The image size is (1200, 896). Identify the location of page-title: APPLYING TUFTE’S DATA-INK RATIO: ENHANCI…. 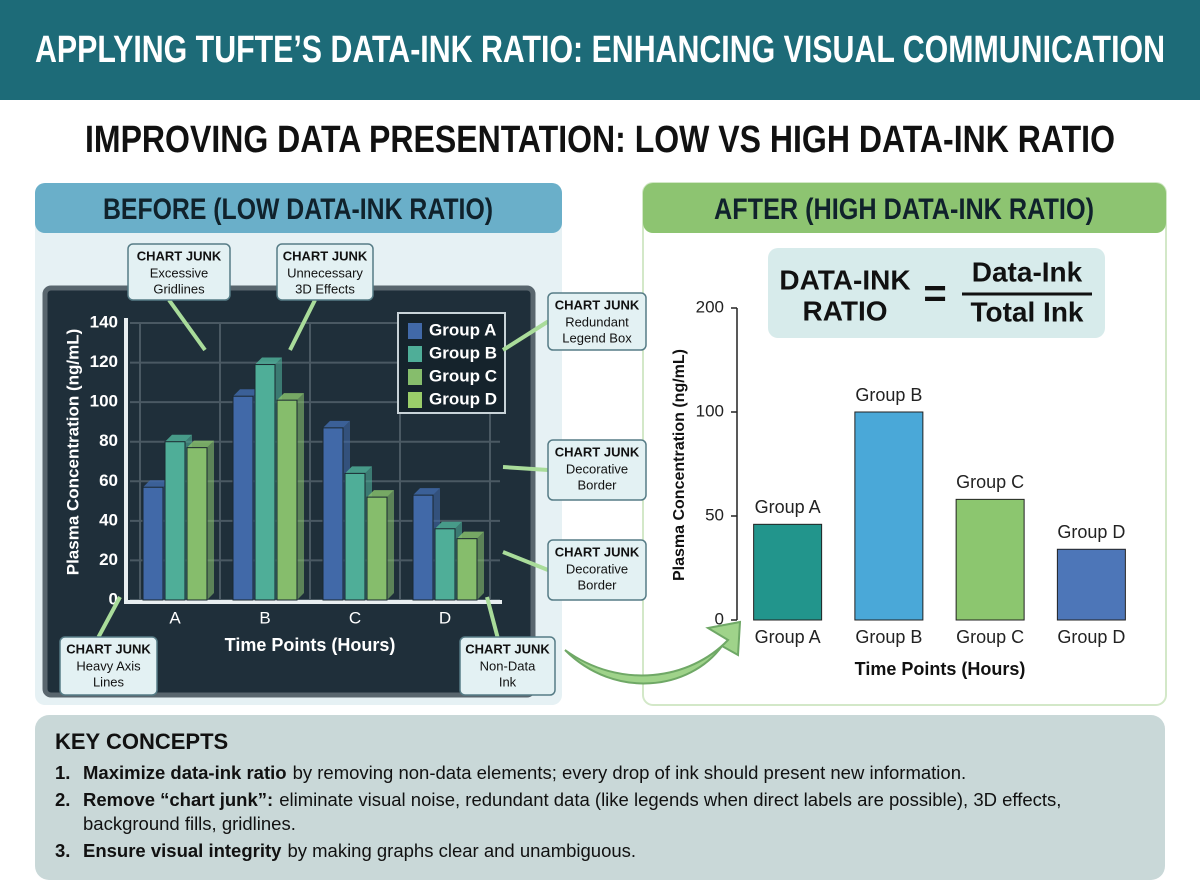
(600, 50).